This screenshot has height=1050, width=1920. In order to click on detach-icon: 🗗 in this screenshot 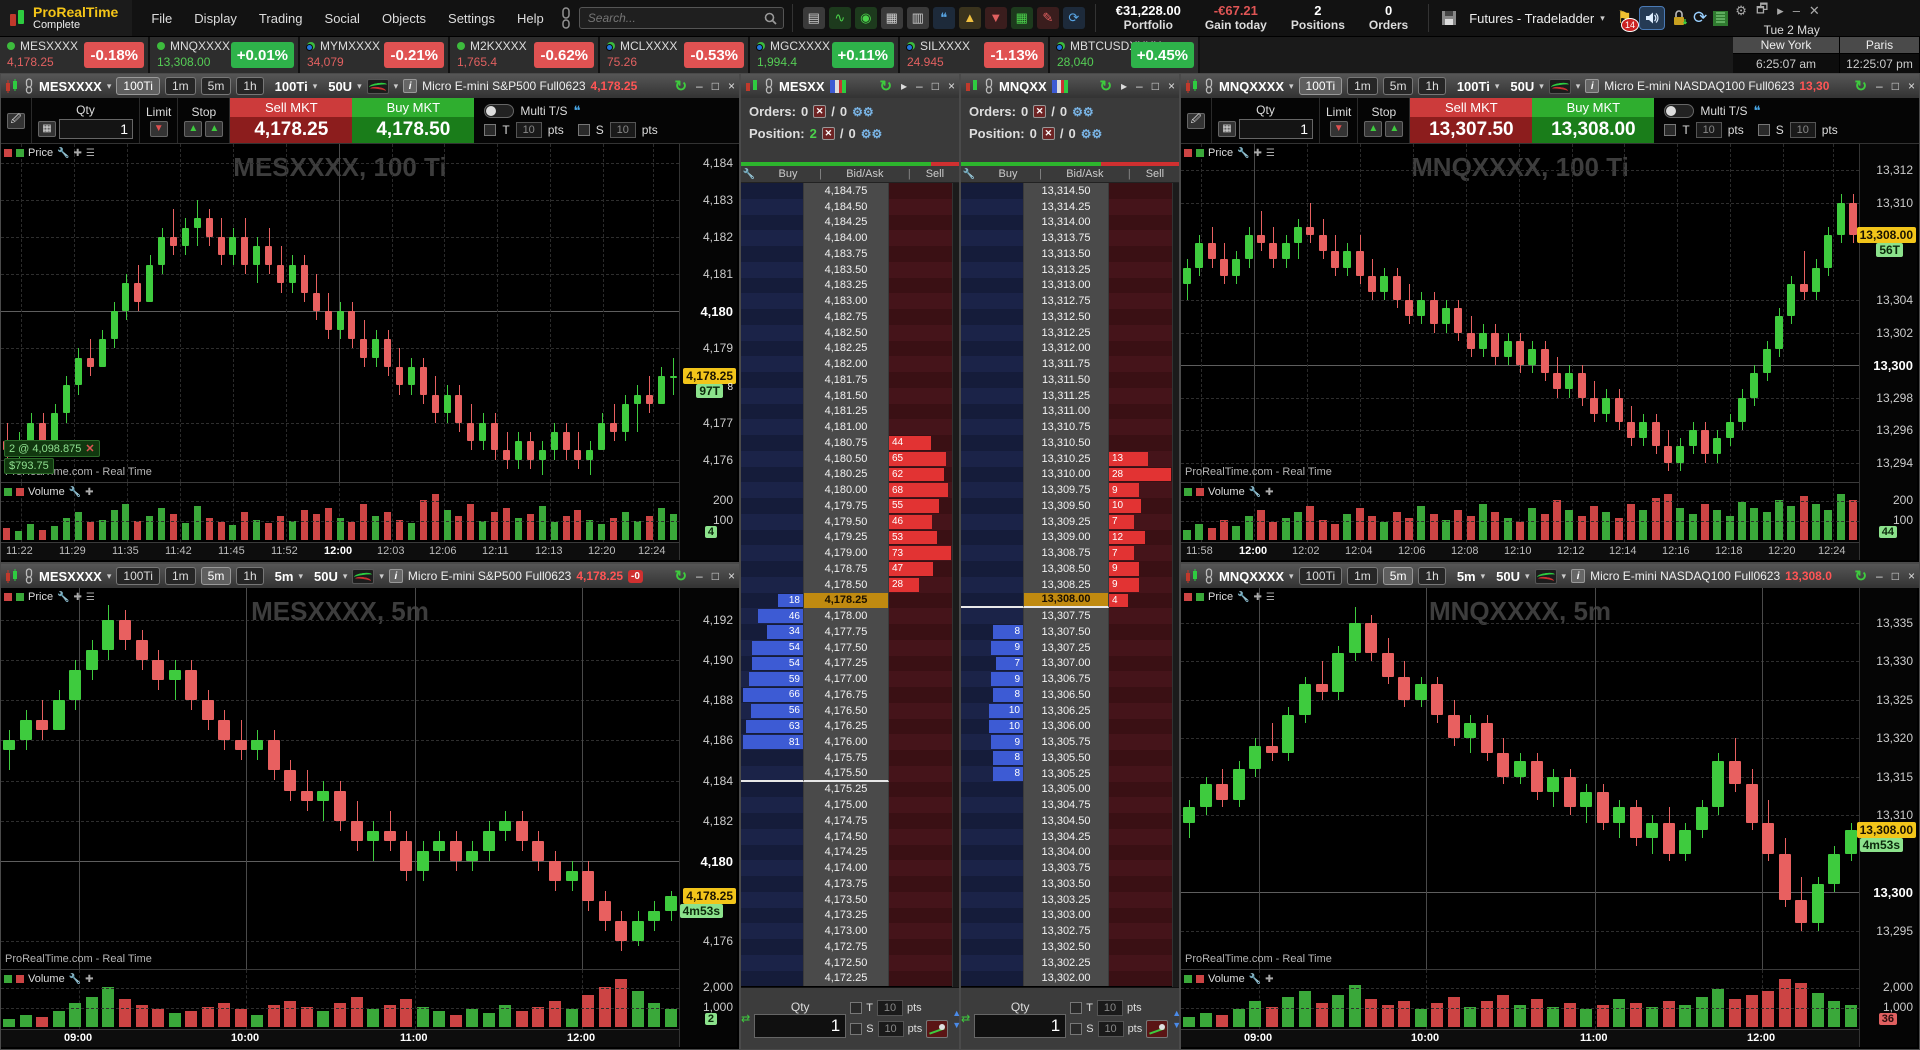, I will do `click(1762, 8)`.